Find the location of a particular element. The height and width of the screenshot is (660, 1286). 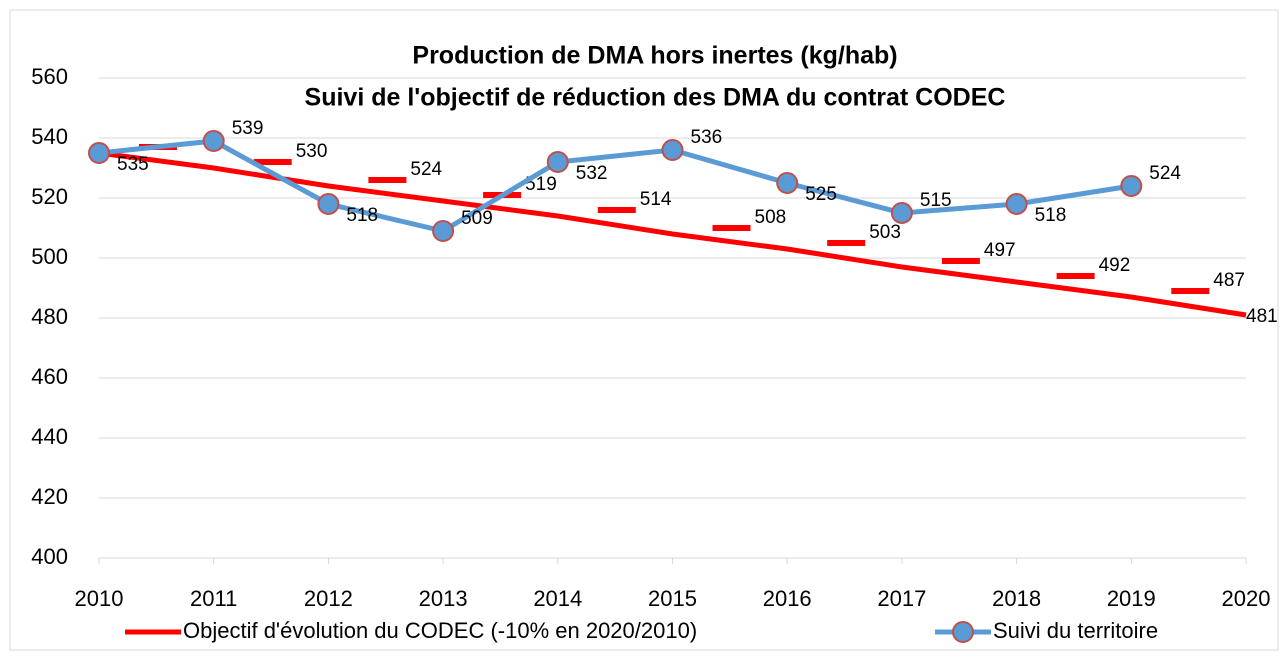

x-tick-label: 2017 is located at coordinates (901, 598).